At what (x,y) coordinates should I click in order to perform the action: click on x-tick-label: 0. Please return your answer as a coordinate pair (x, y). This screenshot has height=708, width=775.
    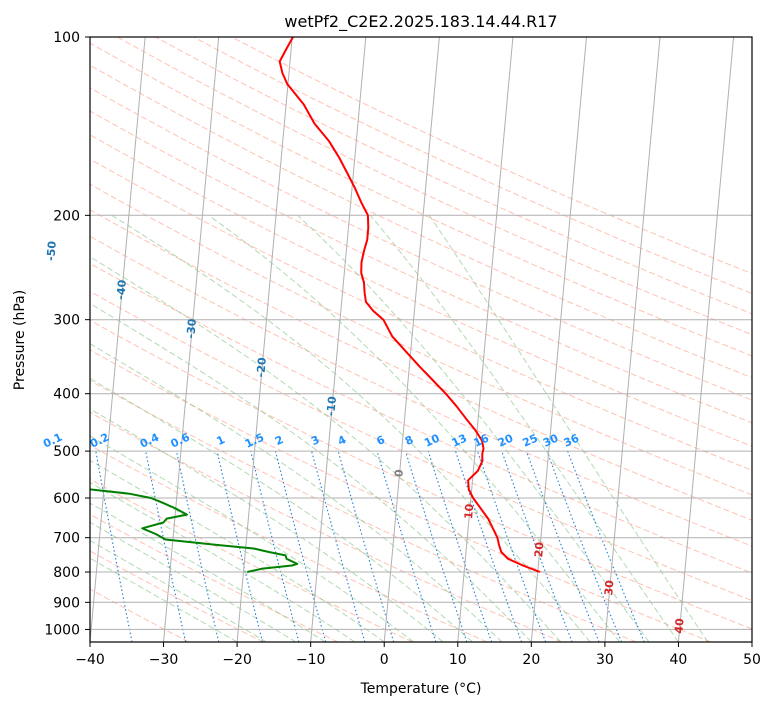
    Looking at the image, I should click on (384, 660).